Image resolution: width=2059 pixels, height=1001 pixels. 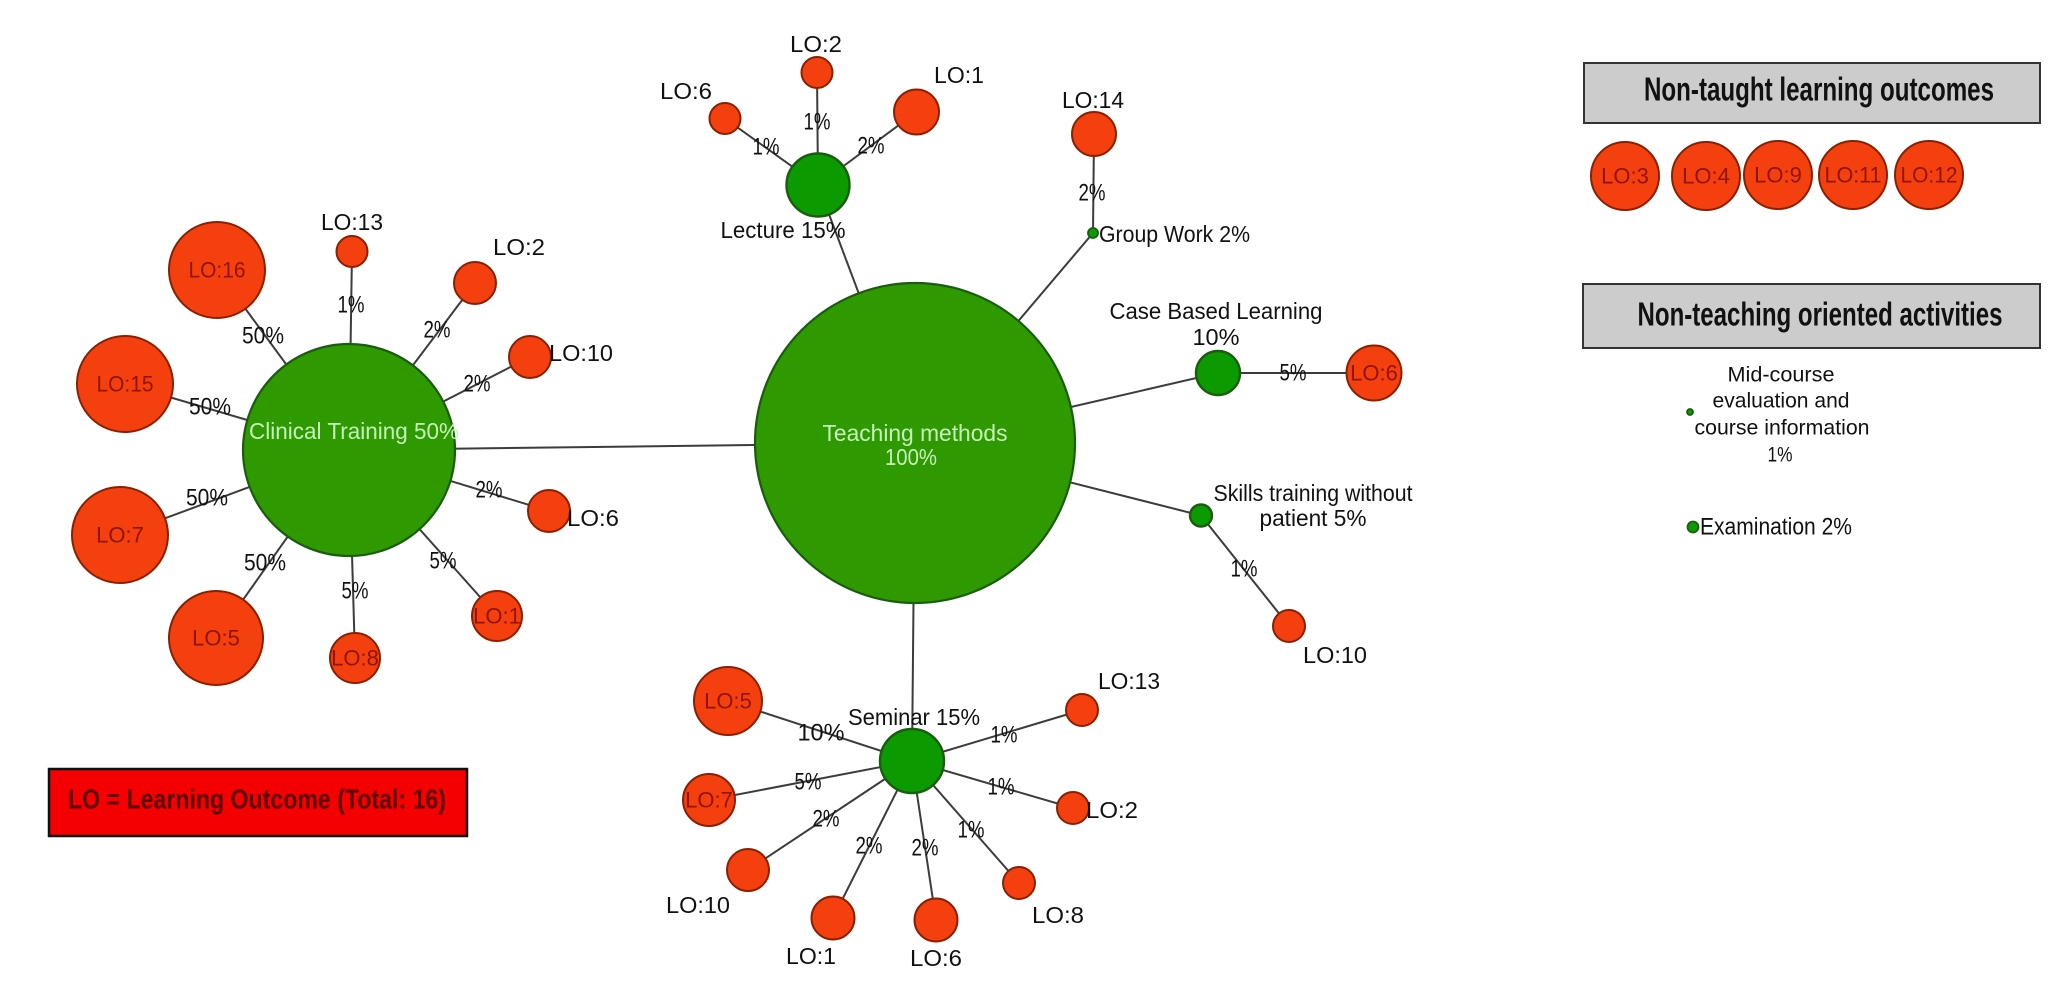 What do you see at coordinates (1706, 176) in the screenshot?
I see `svg-text: LO:4` at bounding box center [1706, 176].